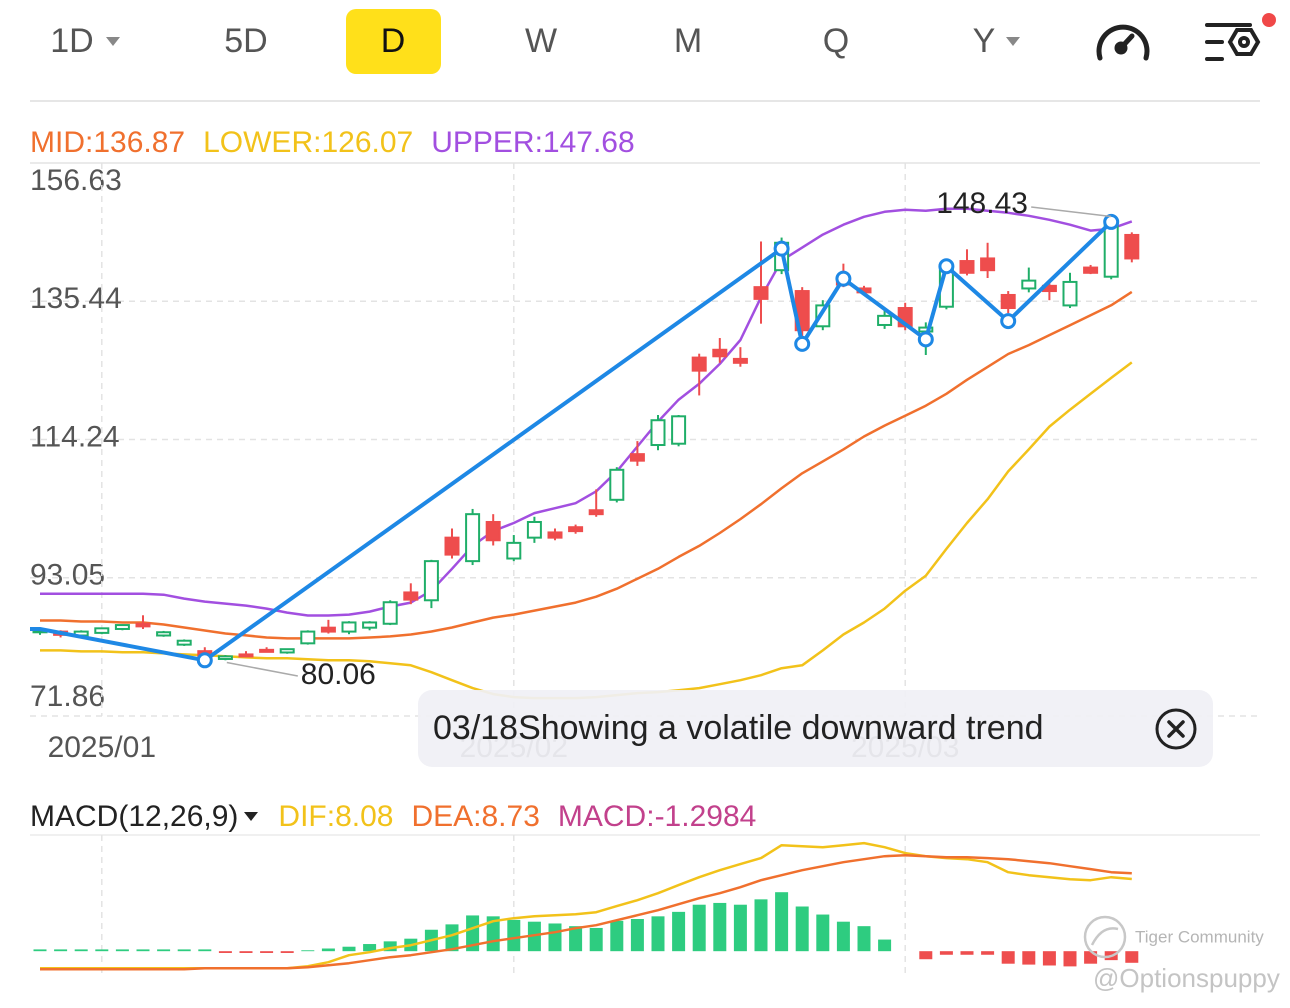  Describe the element at coordinates (364, 816) in the screenshot. I see `legend-value: 8.08` at that location.